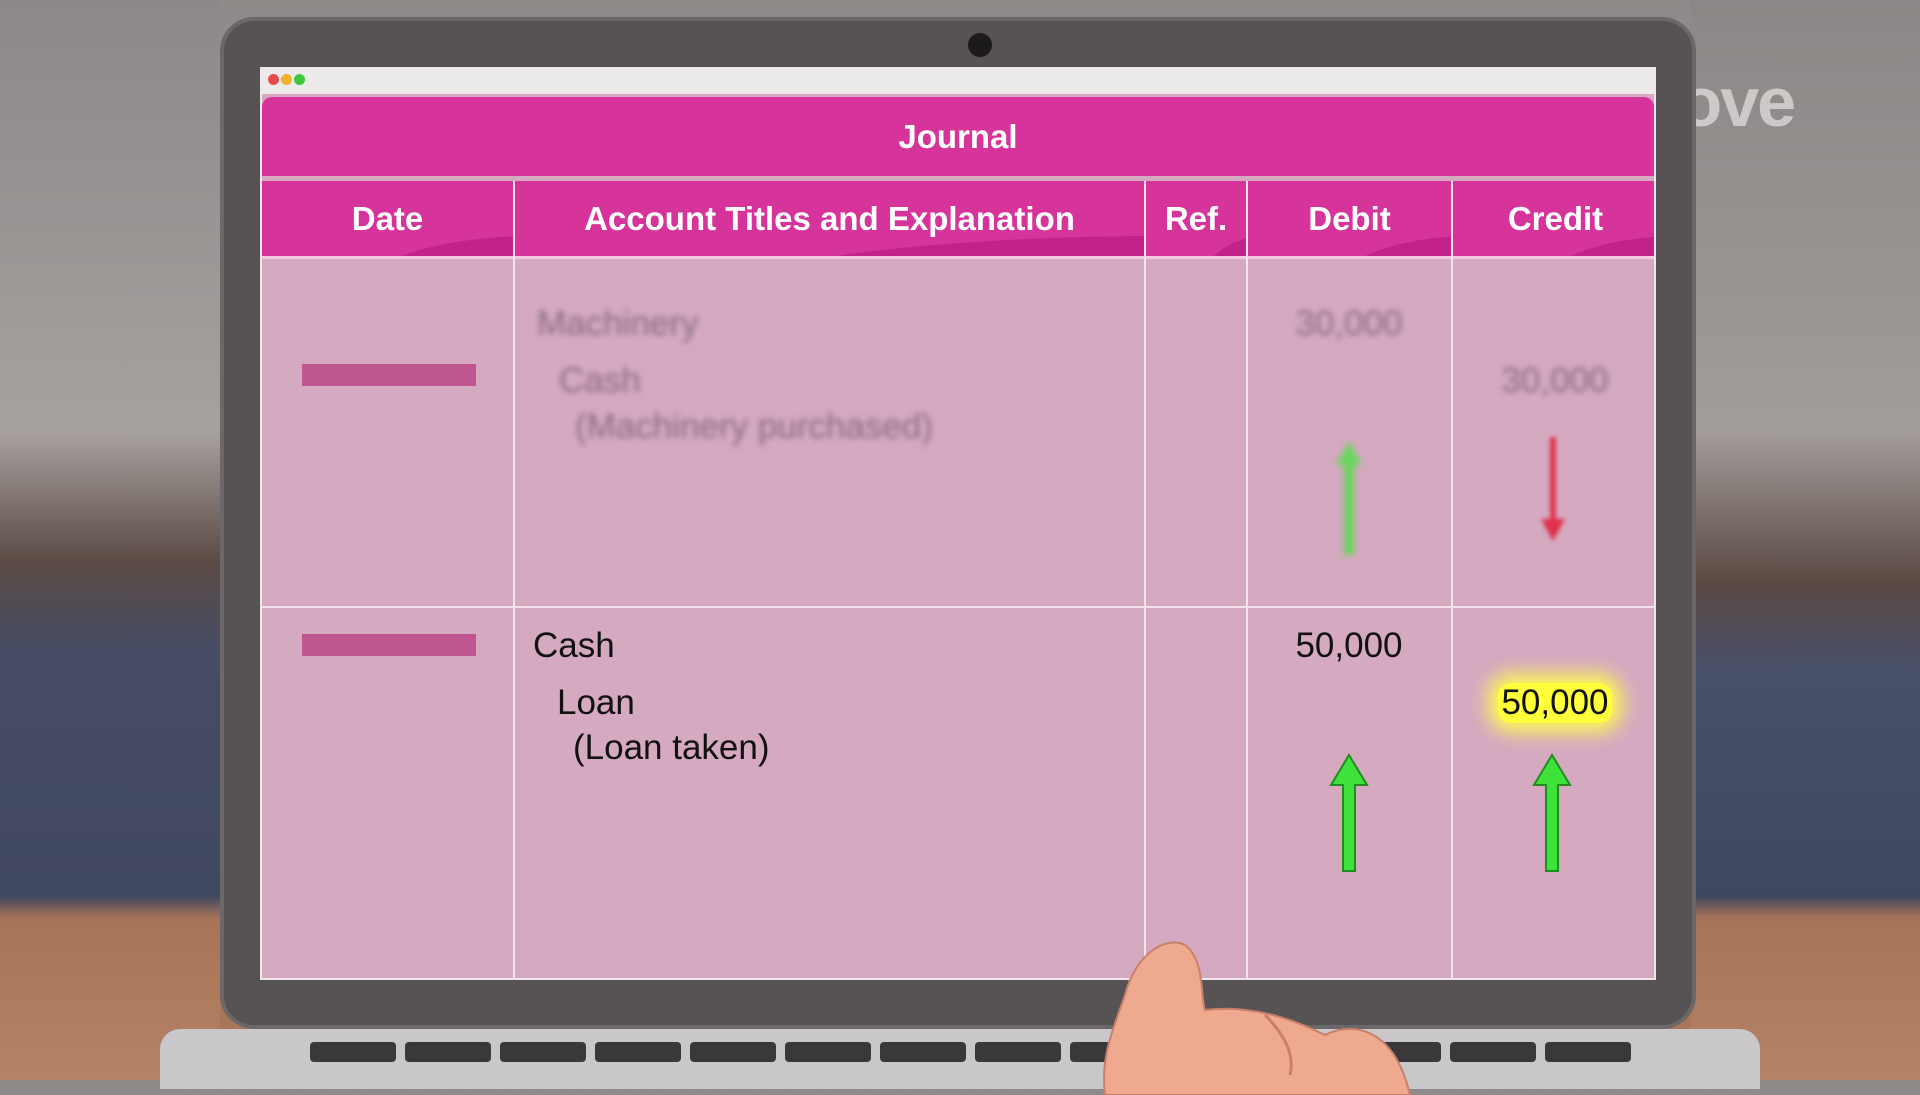 This screenshot has width=1920, height=1095. Describe the element at coordinates (958, 81) in the screenshot. I see `window-titlebar` at that location.